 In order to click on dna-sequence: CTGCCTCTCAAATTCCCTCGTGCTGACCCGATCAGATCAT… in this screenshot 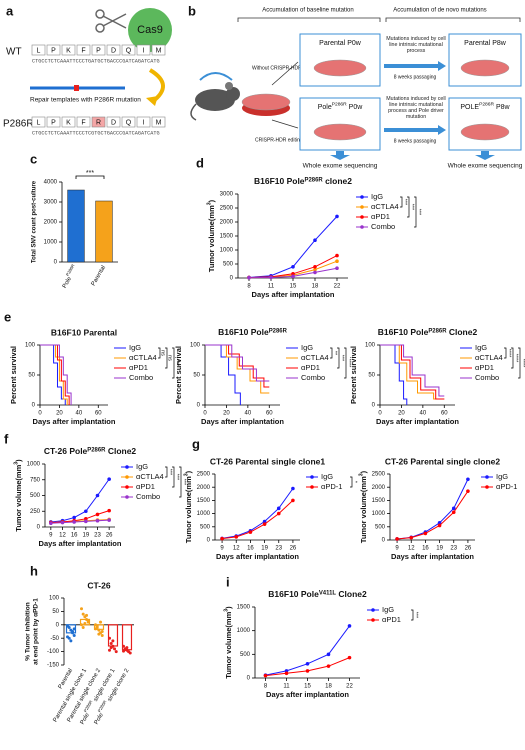, I will do `click(96, 133)`.